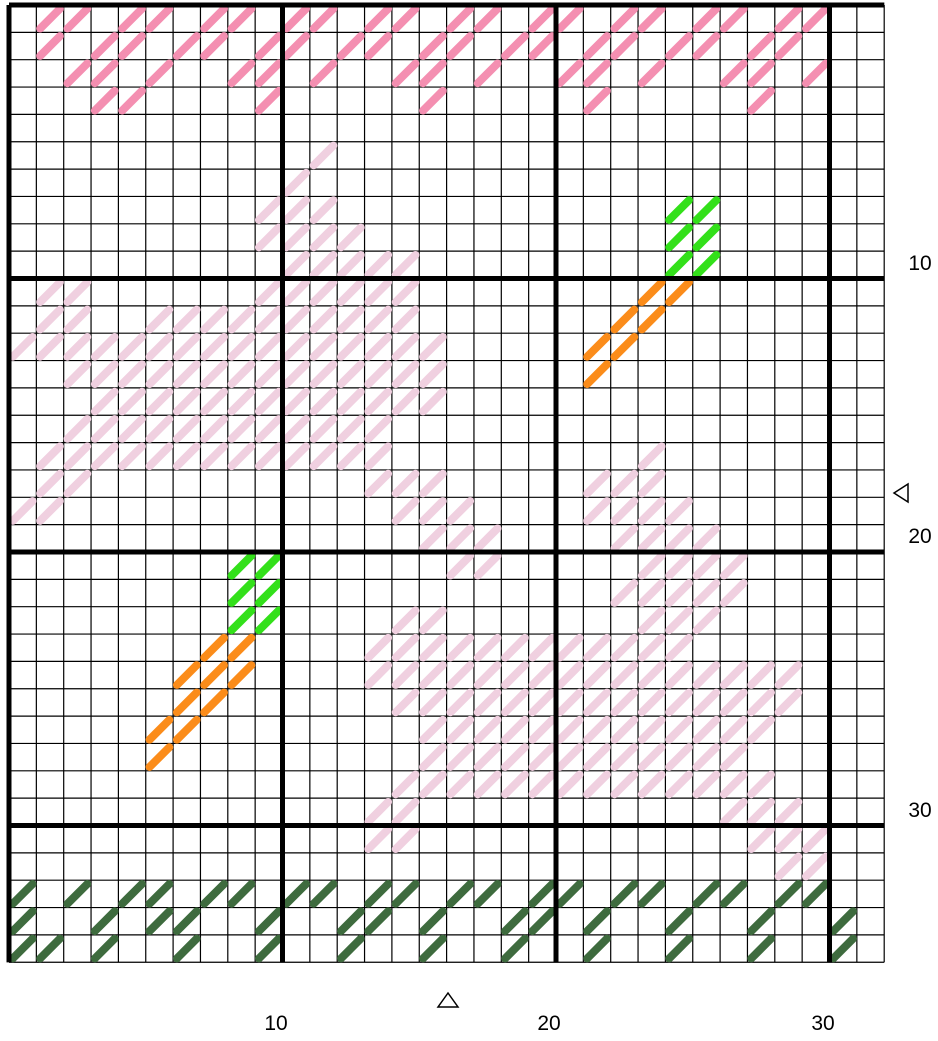  I want to click on center-row-marker-icon, so click(900, 493).